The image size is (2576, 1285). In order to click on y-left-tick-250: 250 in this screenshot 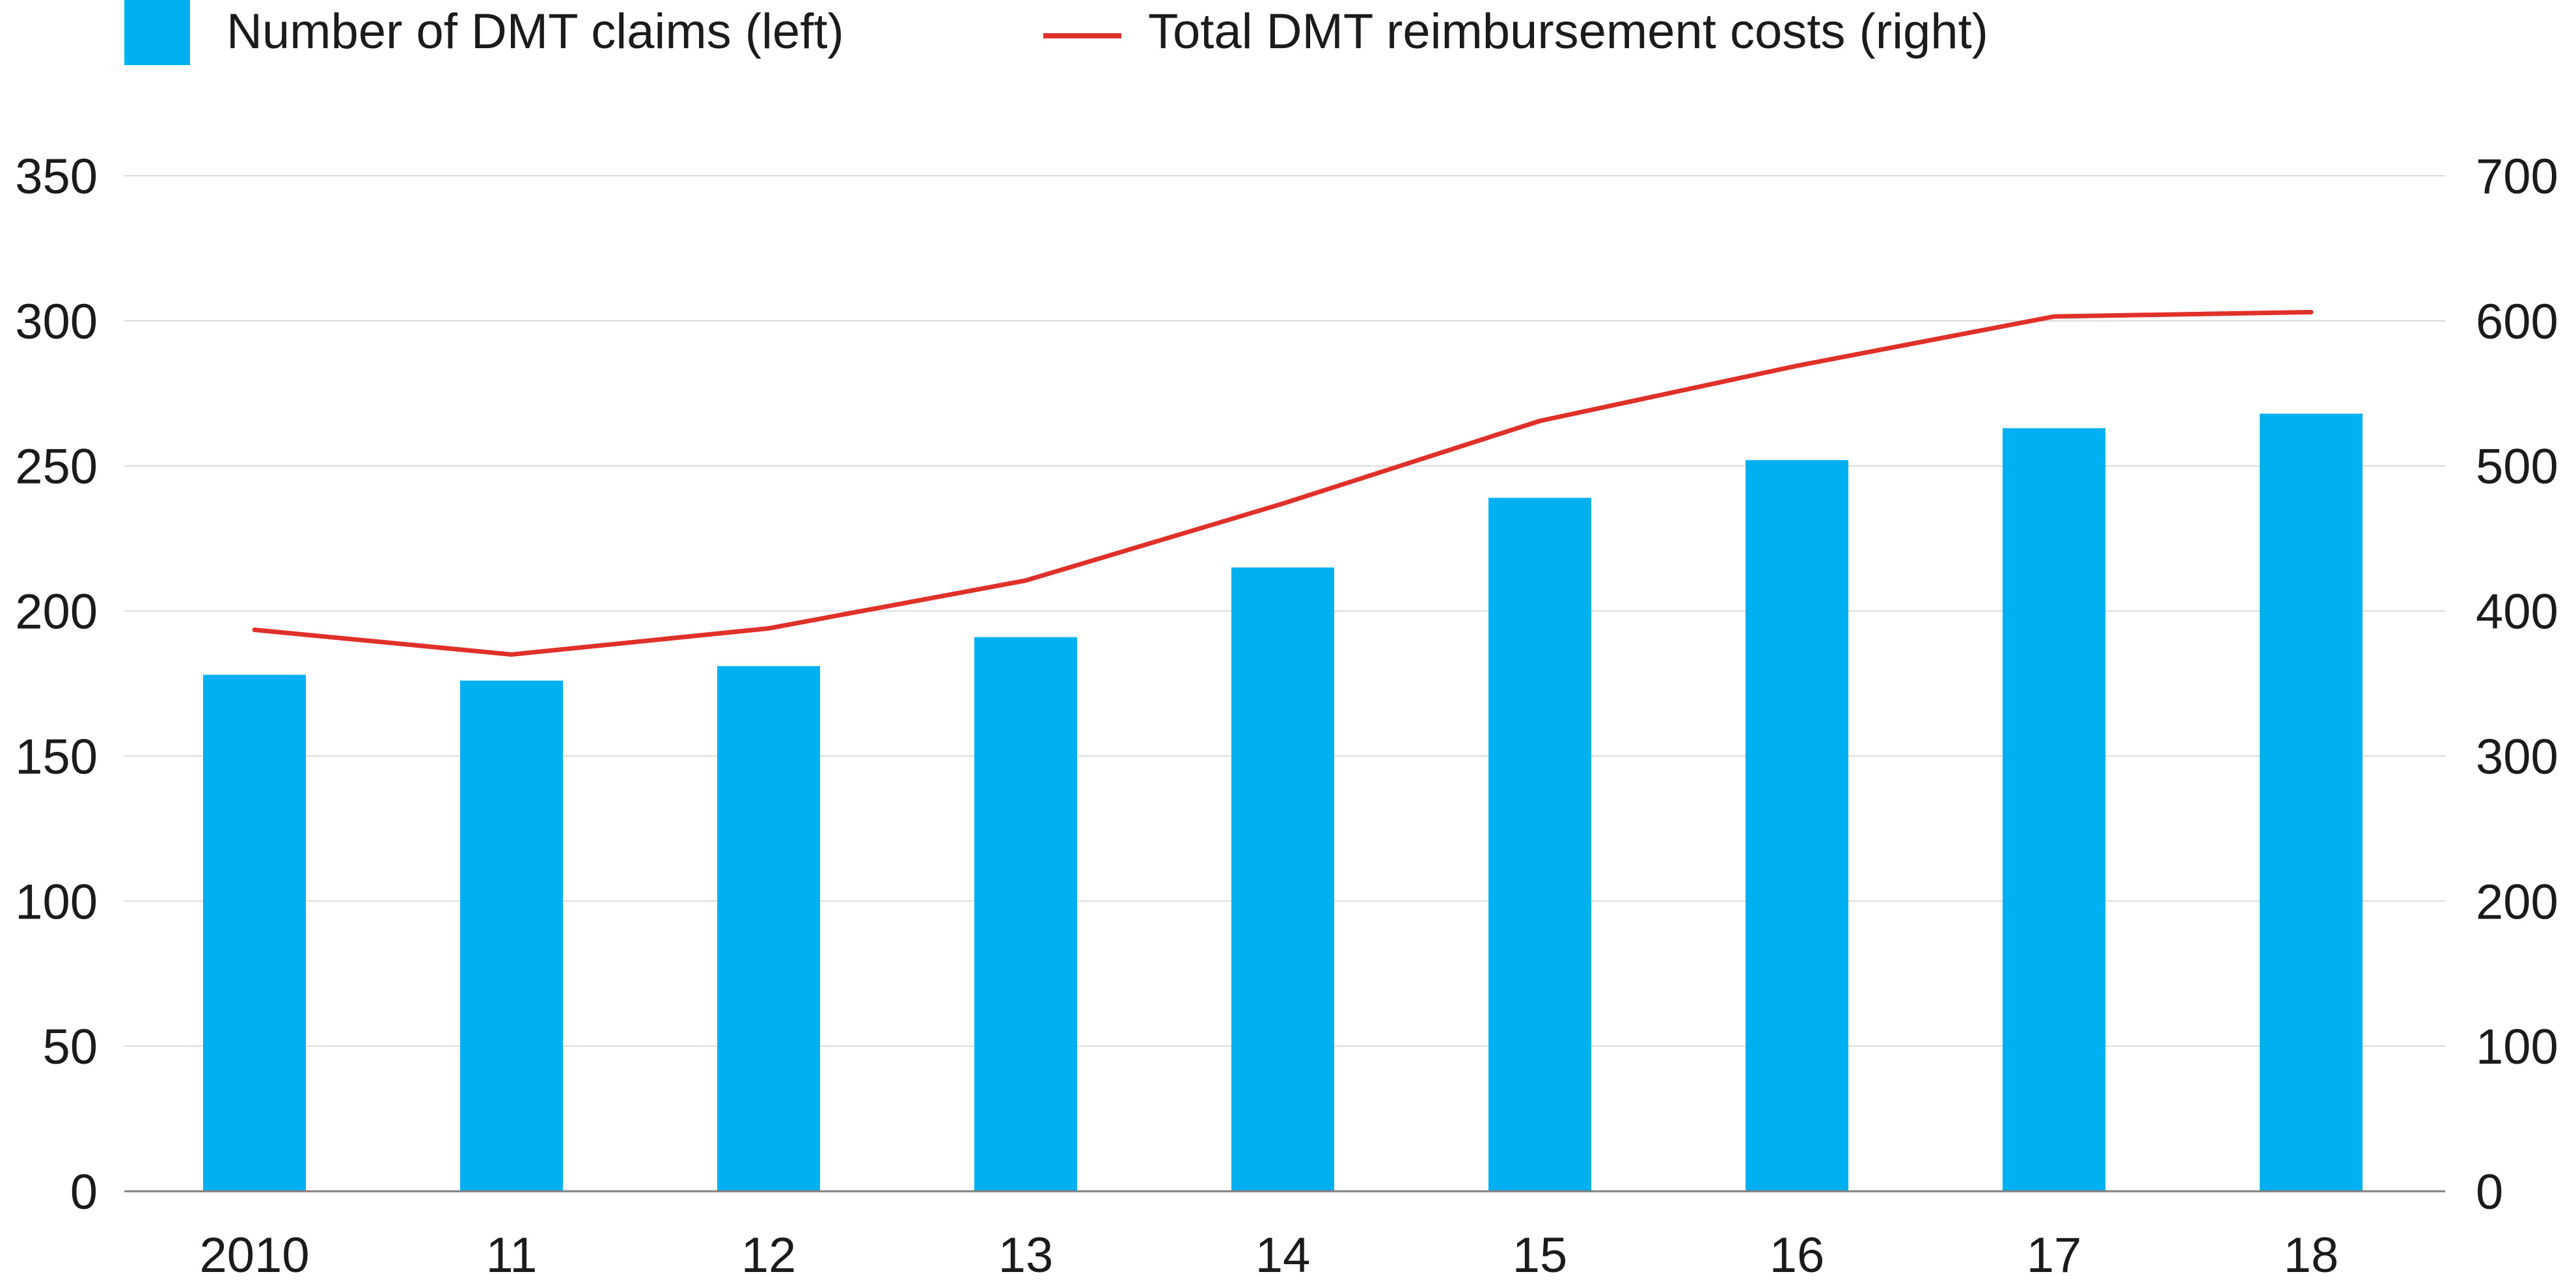, I will do `click(57, 467)`.